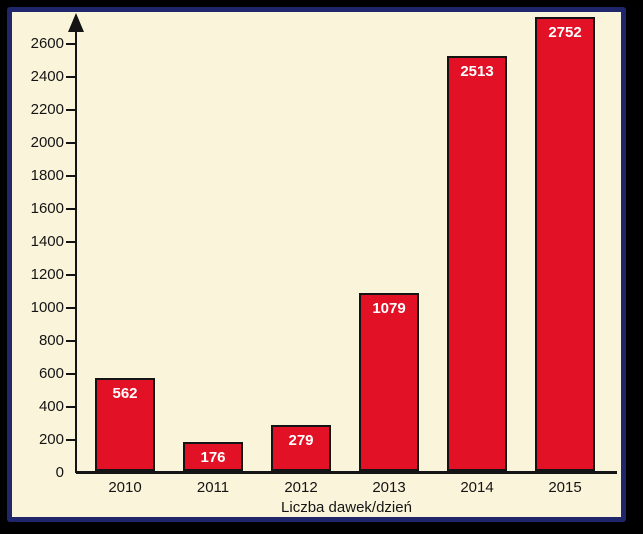  Describe the element at coordinates (51, 373) in the screenshot. I see `y-tick-label-600: 600` at that location.